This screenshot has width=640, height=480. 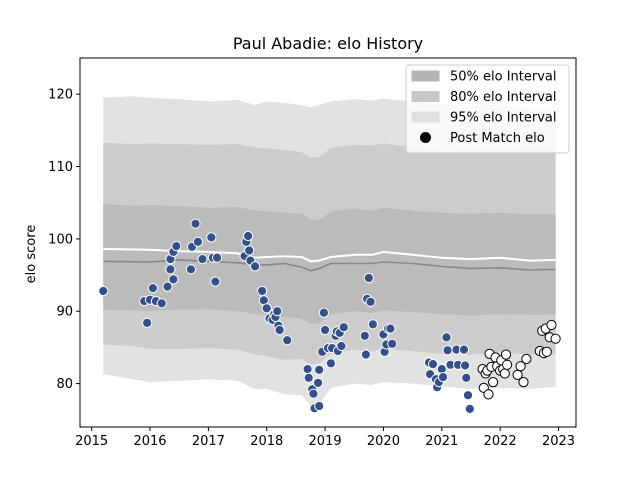 What do you see at coordinates (31, 254) in the screenshot?
I see `y-axis-label: elo score` at bounding box center [31, 254].